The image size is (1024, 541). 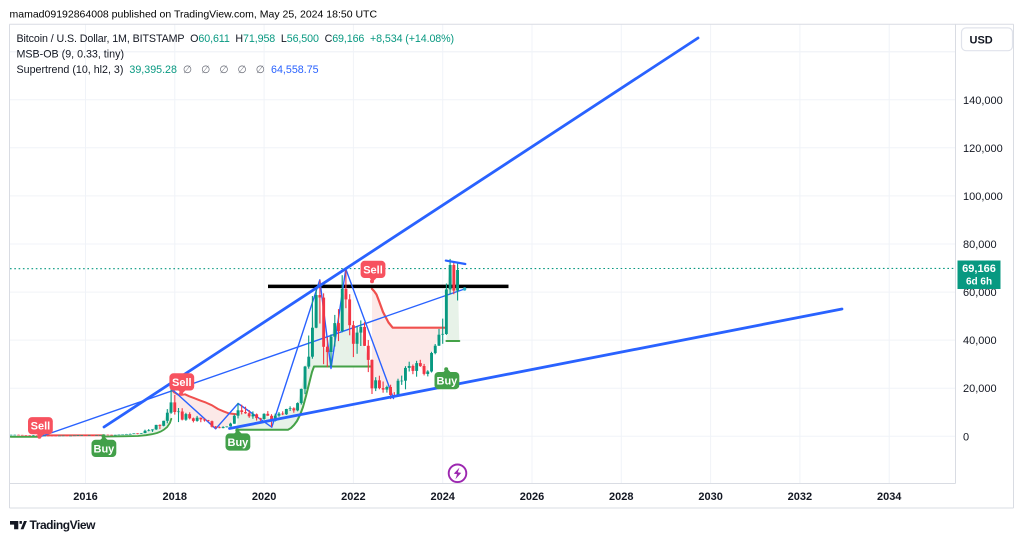 What do you see at coordinates (983, 101) in the screenshot?
I see `svg-text: 140,000` at bounding box center [983, 101].